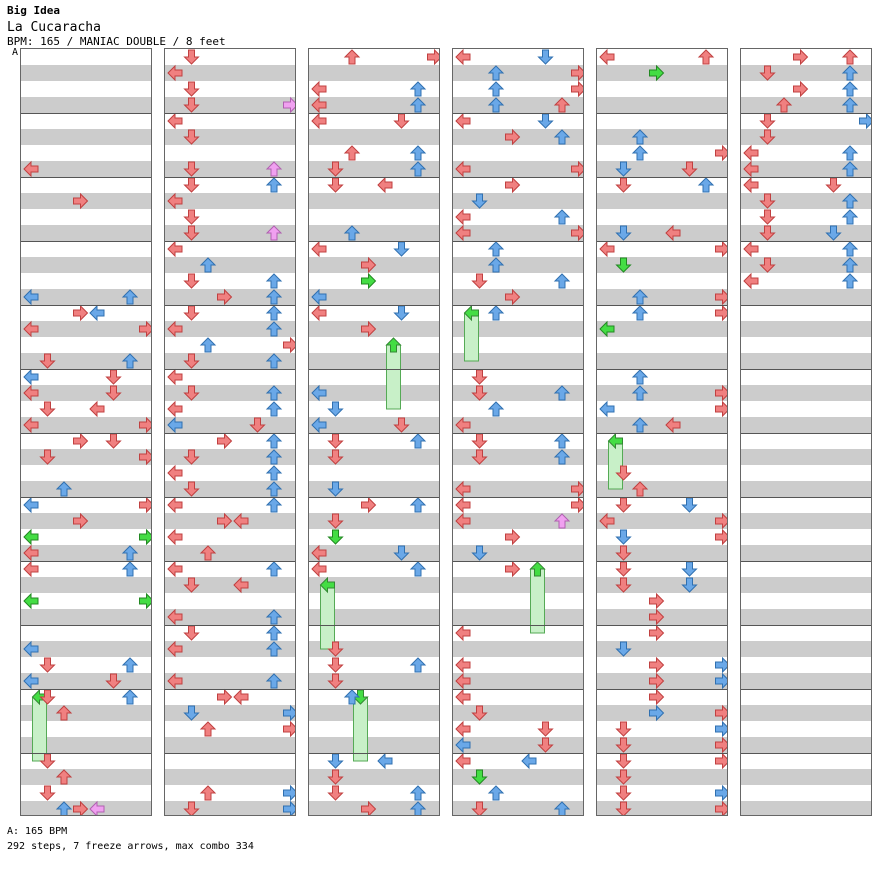 This screenshot has height=876, width=896. I want to click on bpm-legend: A: 165 BPM, so click(37, 831).